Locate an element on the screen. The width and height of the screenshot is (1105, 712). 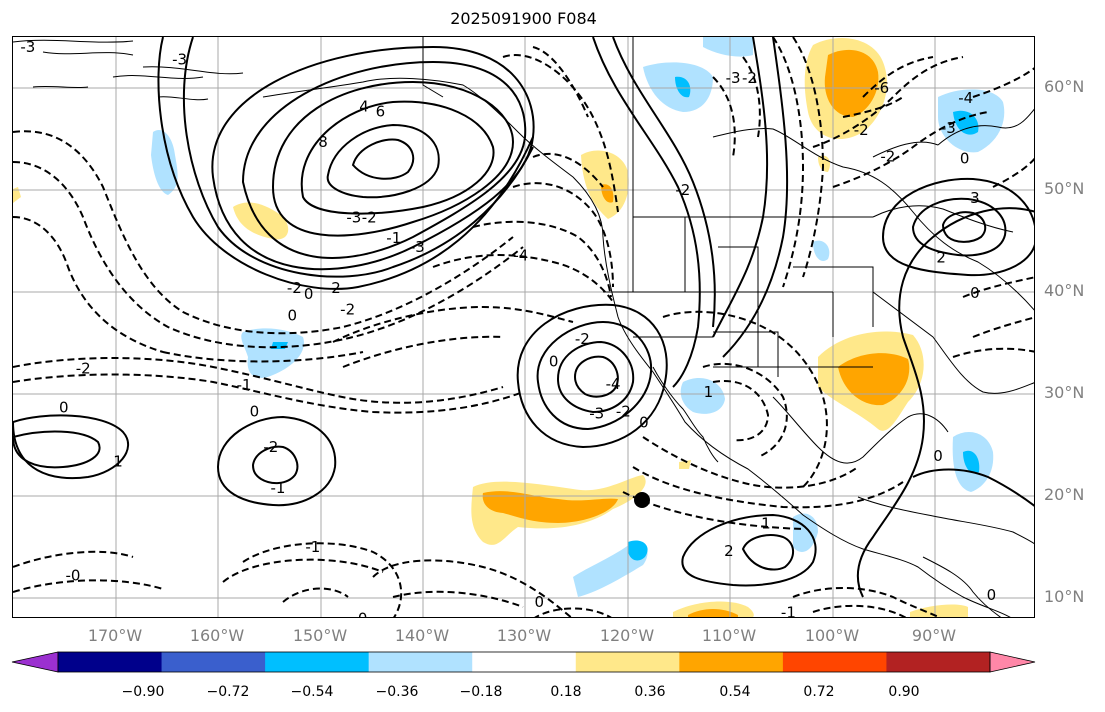
lon-label-160w: 160°W is located at coordinates (217, 635).